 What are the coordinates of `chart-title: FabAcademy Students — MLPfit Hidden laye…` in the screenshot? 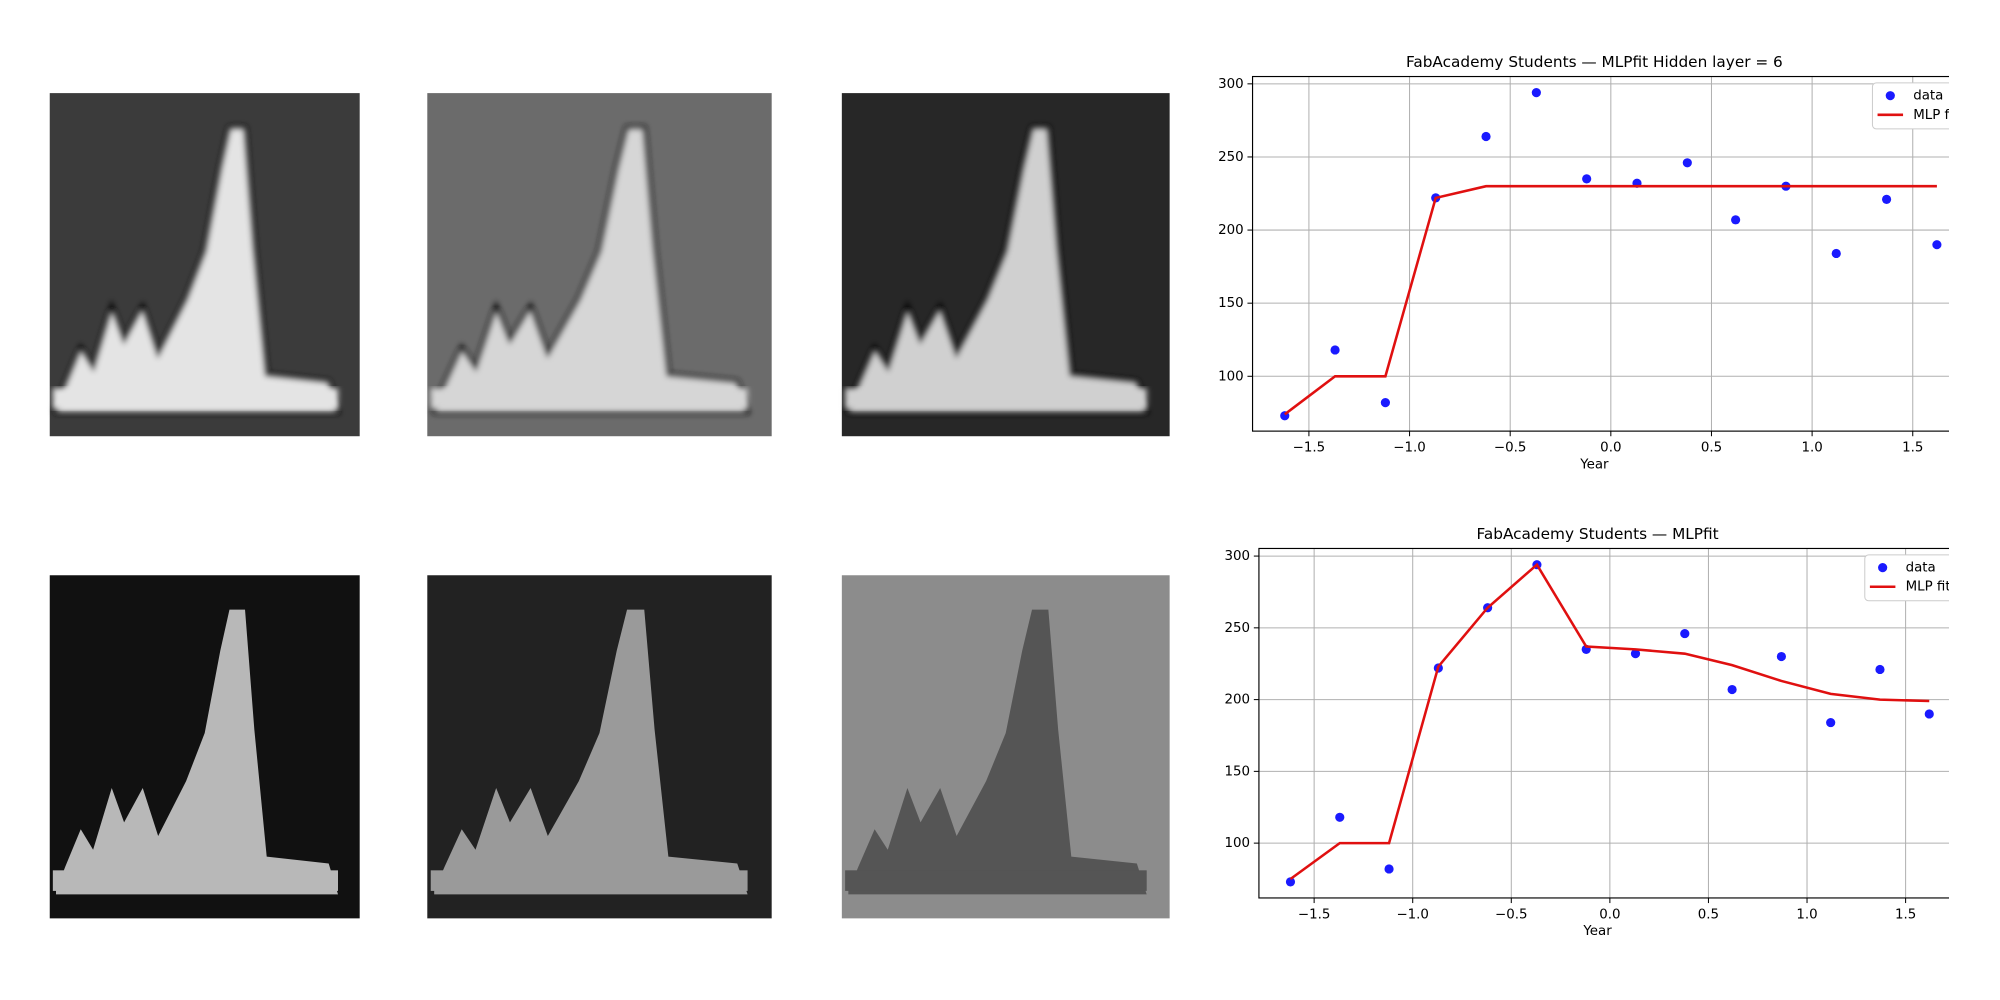 It's located at (1594, 62).